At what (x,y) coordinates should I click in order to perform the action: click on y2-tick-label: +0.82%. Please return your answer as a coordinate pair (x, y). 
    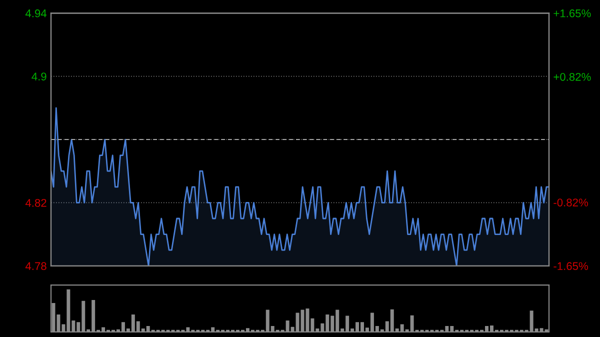
    Looking at the image, I should click on (572, 76).